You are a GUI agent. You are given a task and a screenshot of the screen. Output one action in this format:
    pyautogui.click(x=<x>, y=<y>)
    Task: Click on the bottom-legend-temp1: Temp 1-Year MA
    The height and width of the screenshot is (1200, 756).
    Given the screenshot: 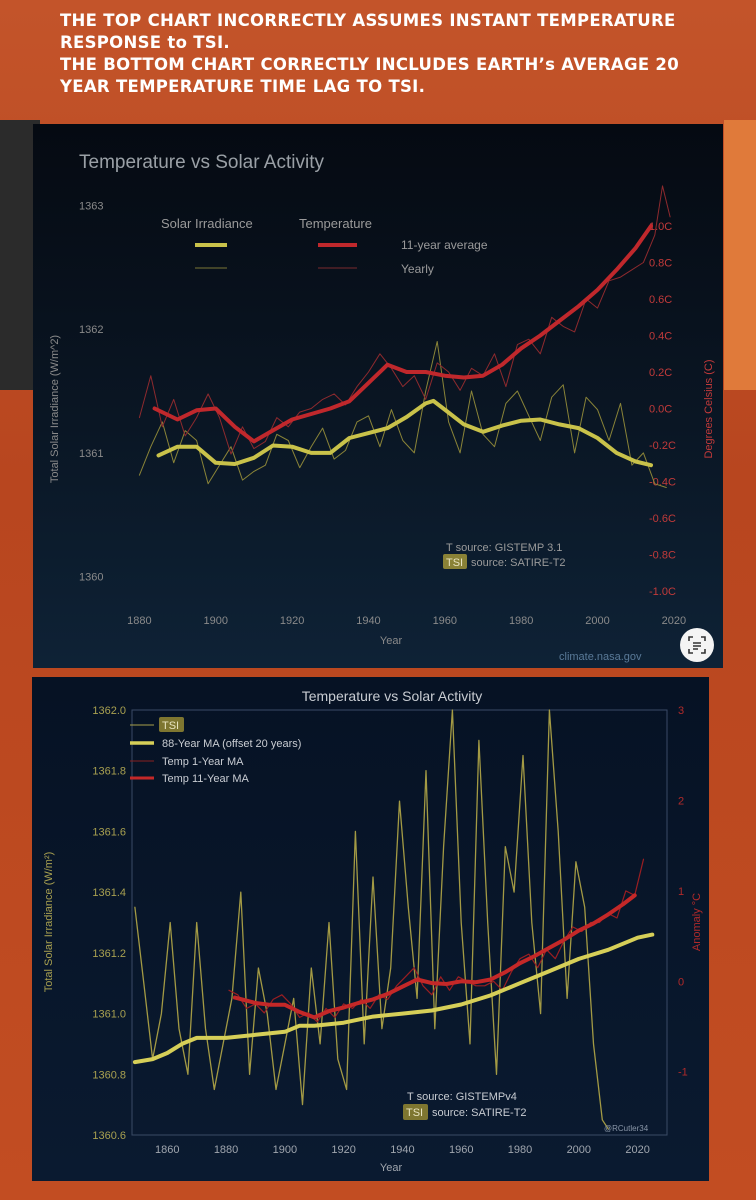 What is the action you would take?
    pyautogui.click(x=203, y=762)
    